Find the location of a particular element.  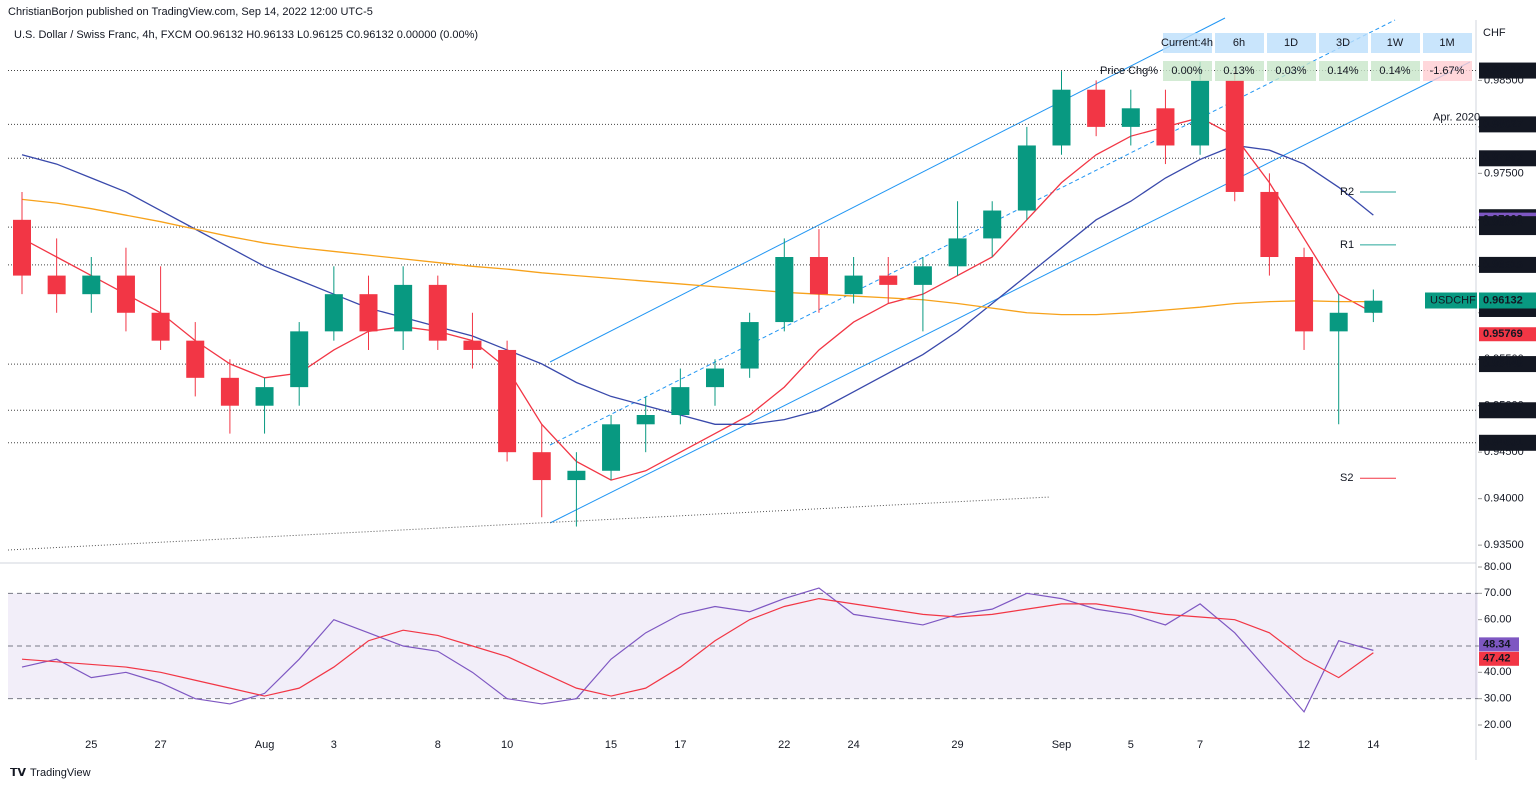

footer: TradingView is located at coordinates (60, 773).